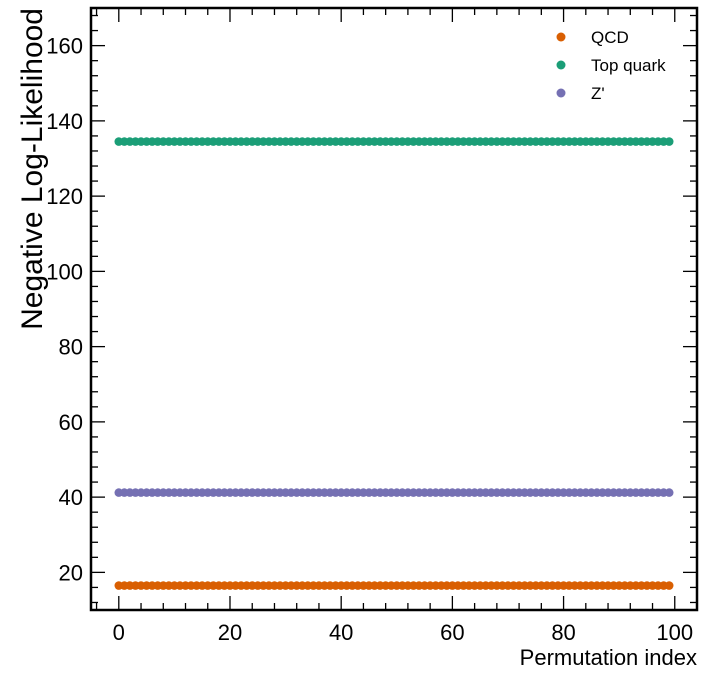  Describe the element at coordinates (64, 46) in the screenshot. I see `y-tick-label: 160` at that location.